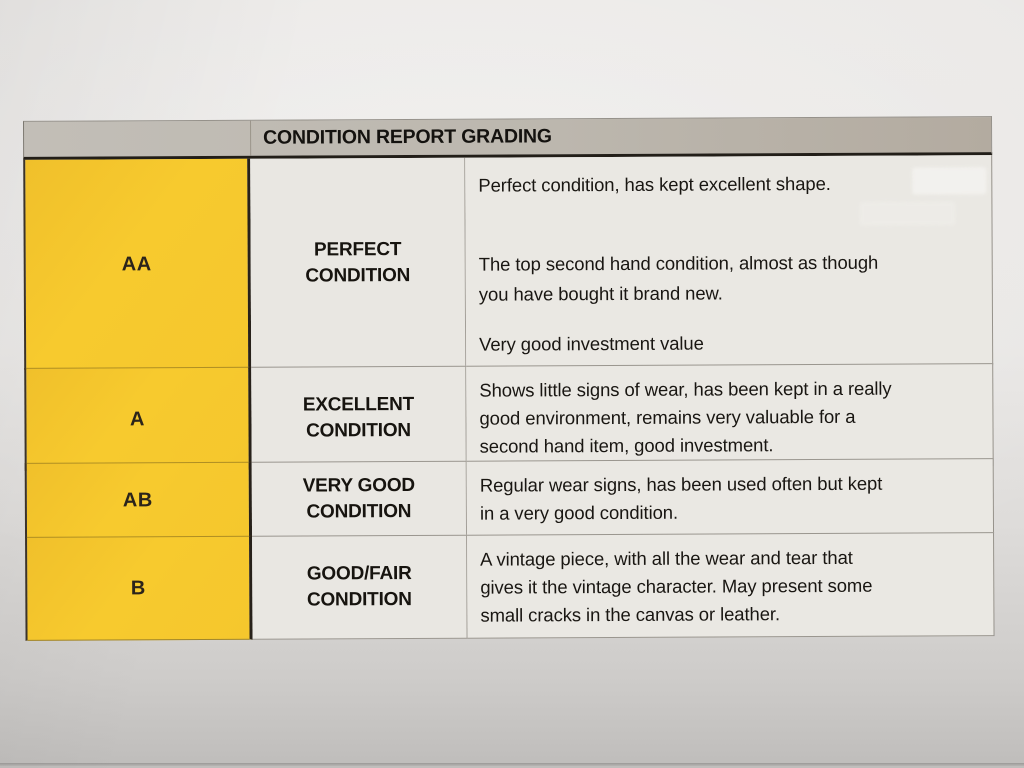 The image size is (1024, 768). I want to click on header-spacer-cell, so click(138, 138).